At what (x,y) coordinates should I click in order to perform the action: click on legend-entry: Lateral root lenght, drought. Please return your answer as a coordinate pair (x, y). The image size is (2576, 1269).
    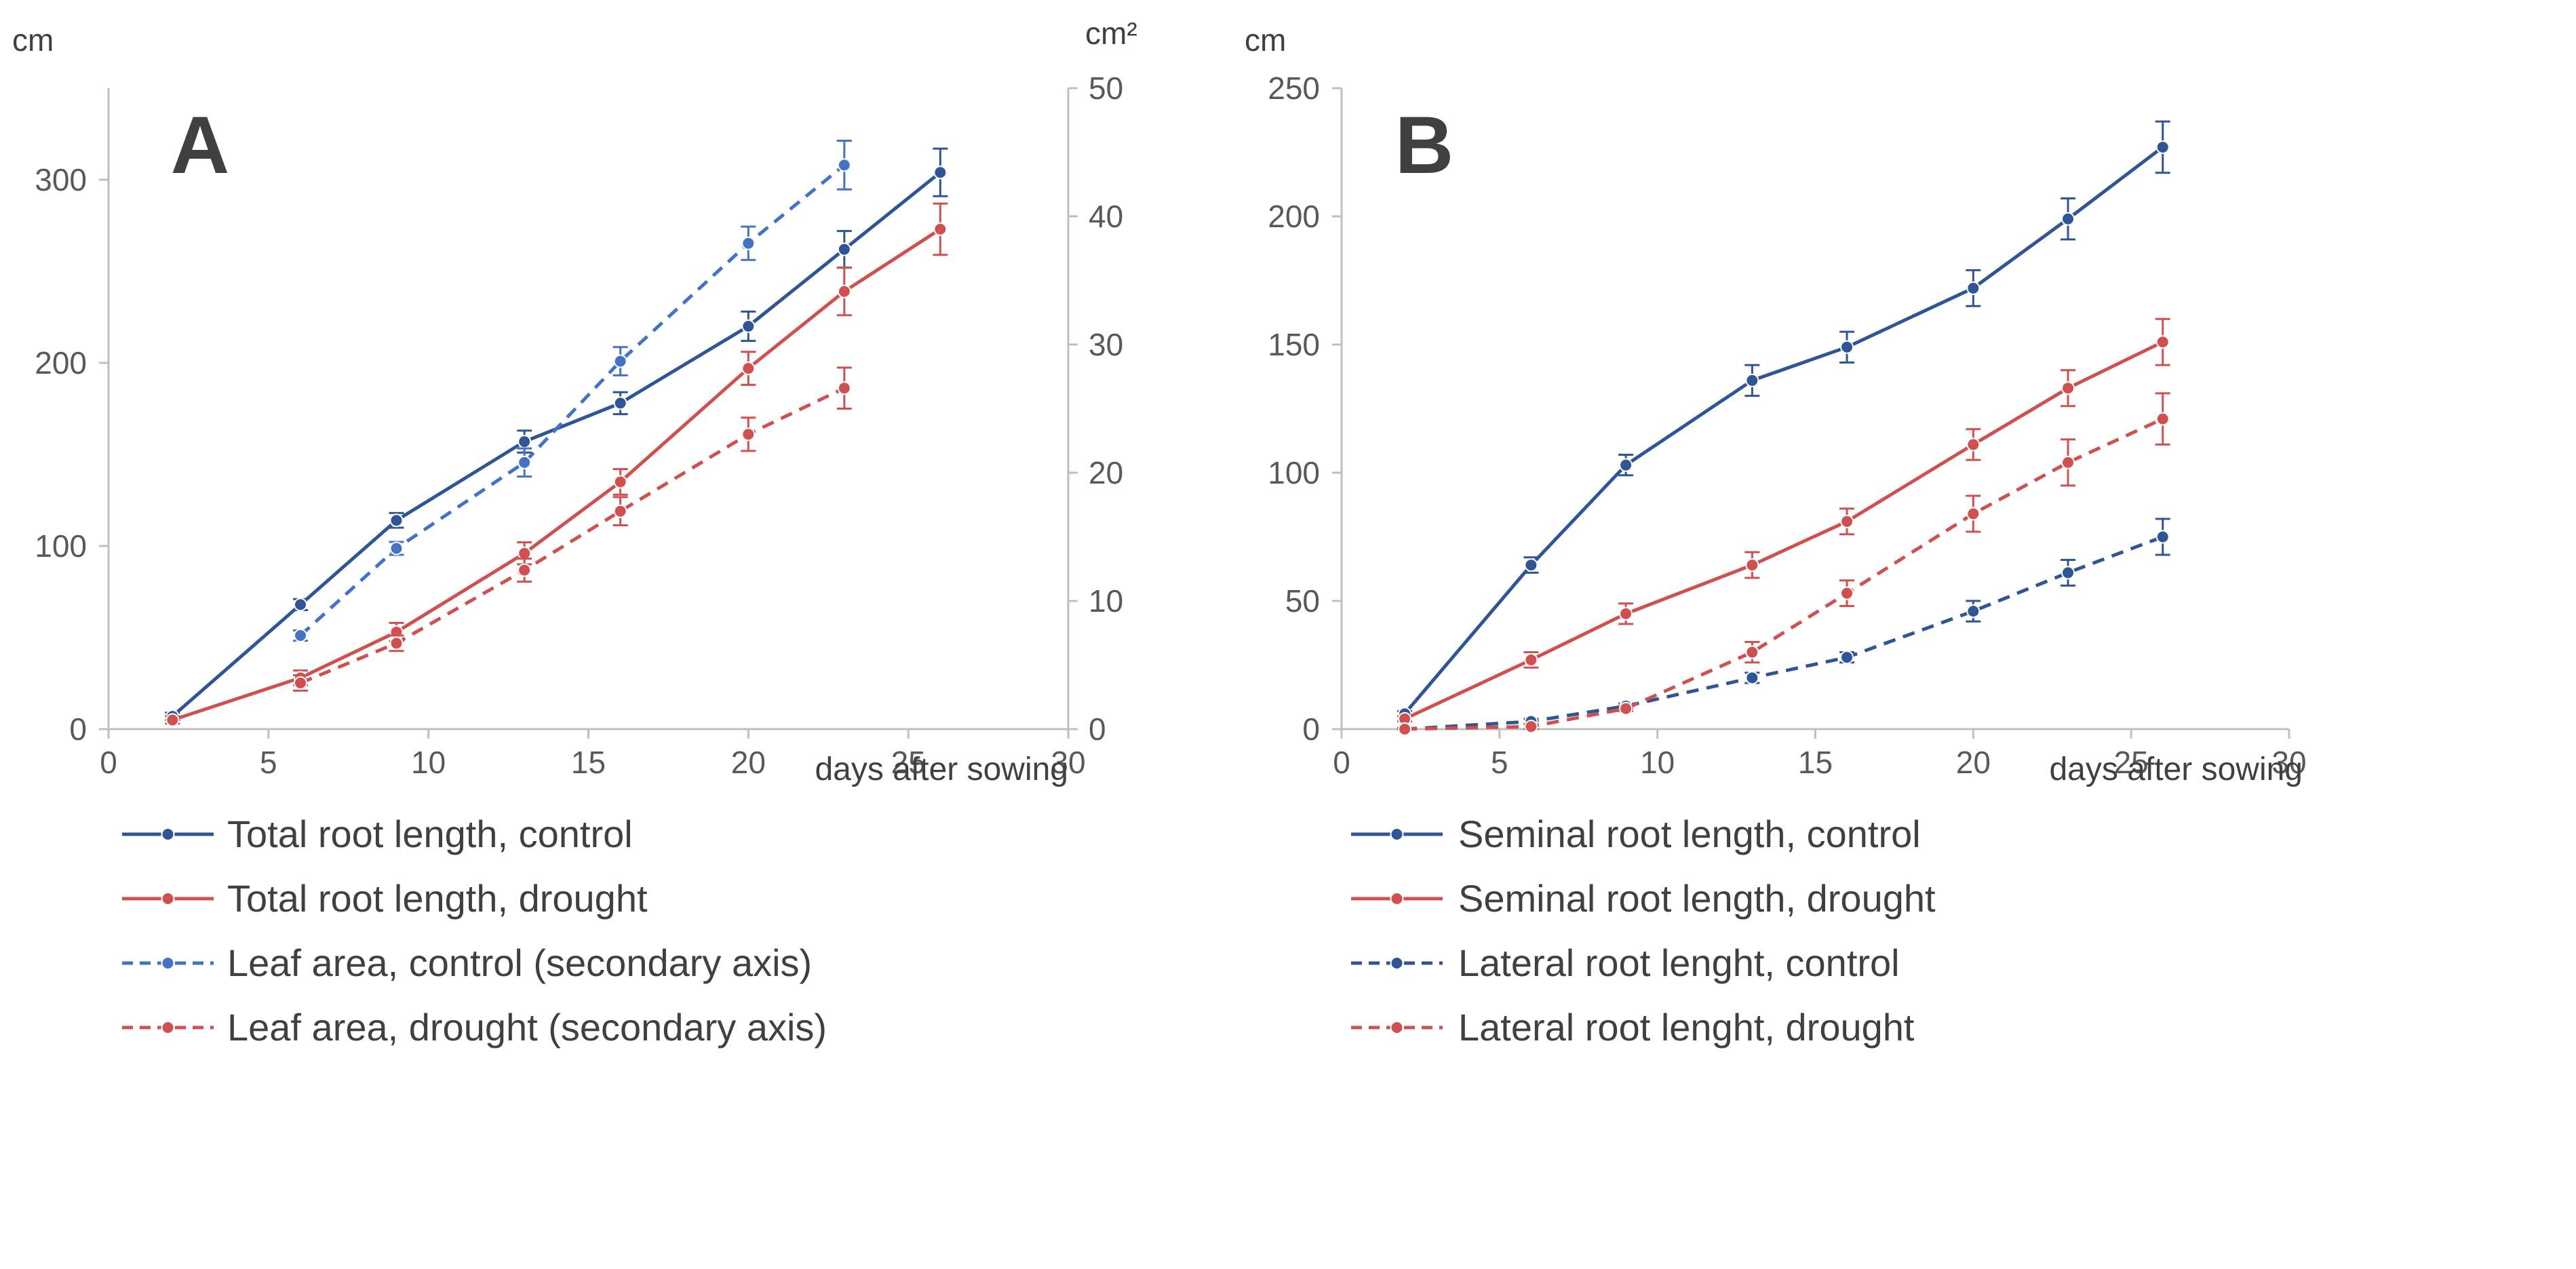
    Looking at the image, I should click on (1633, 1027).